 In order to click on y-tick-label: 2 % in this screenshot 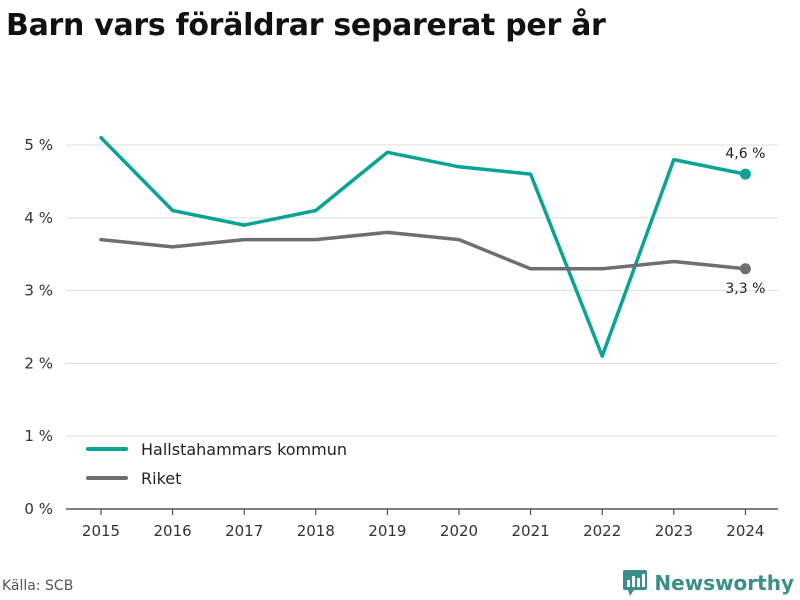, I will do `click(38, 363)`.